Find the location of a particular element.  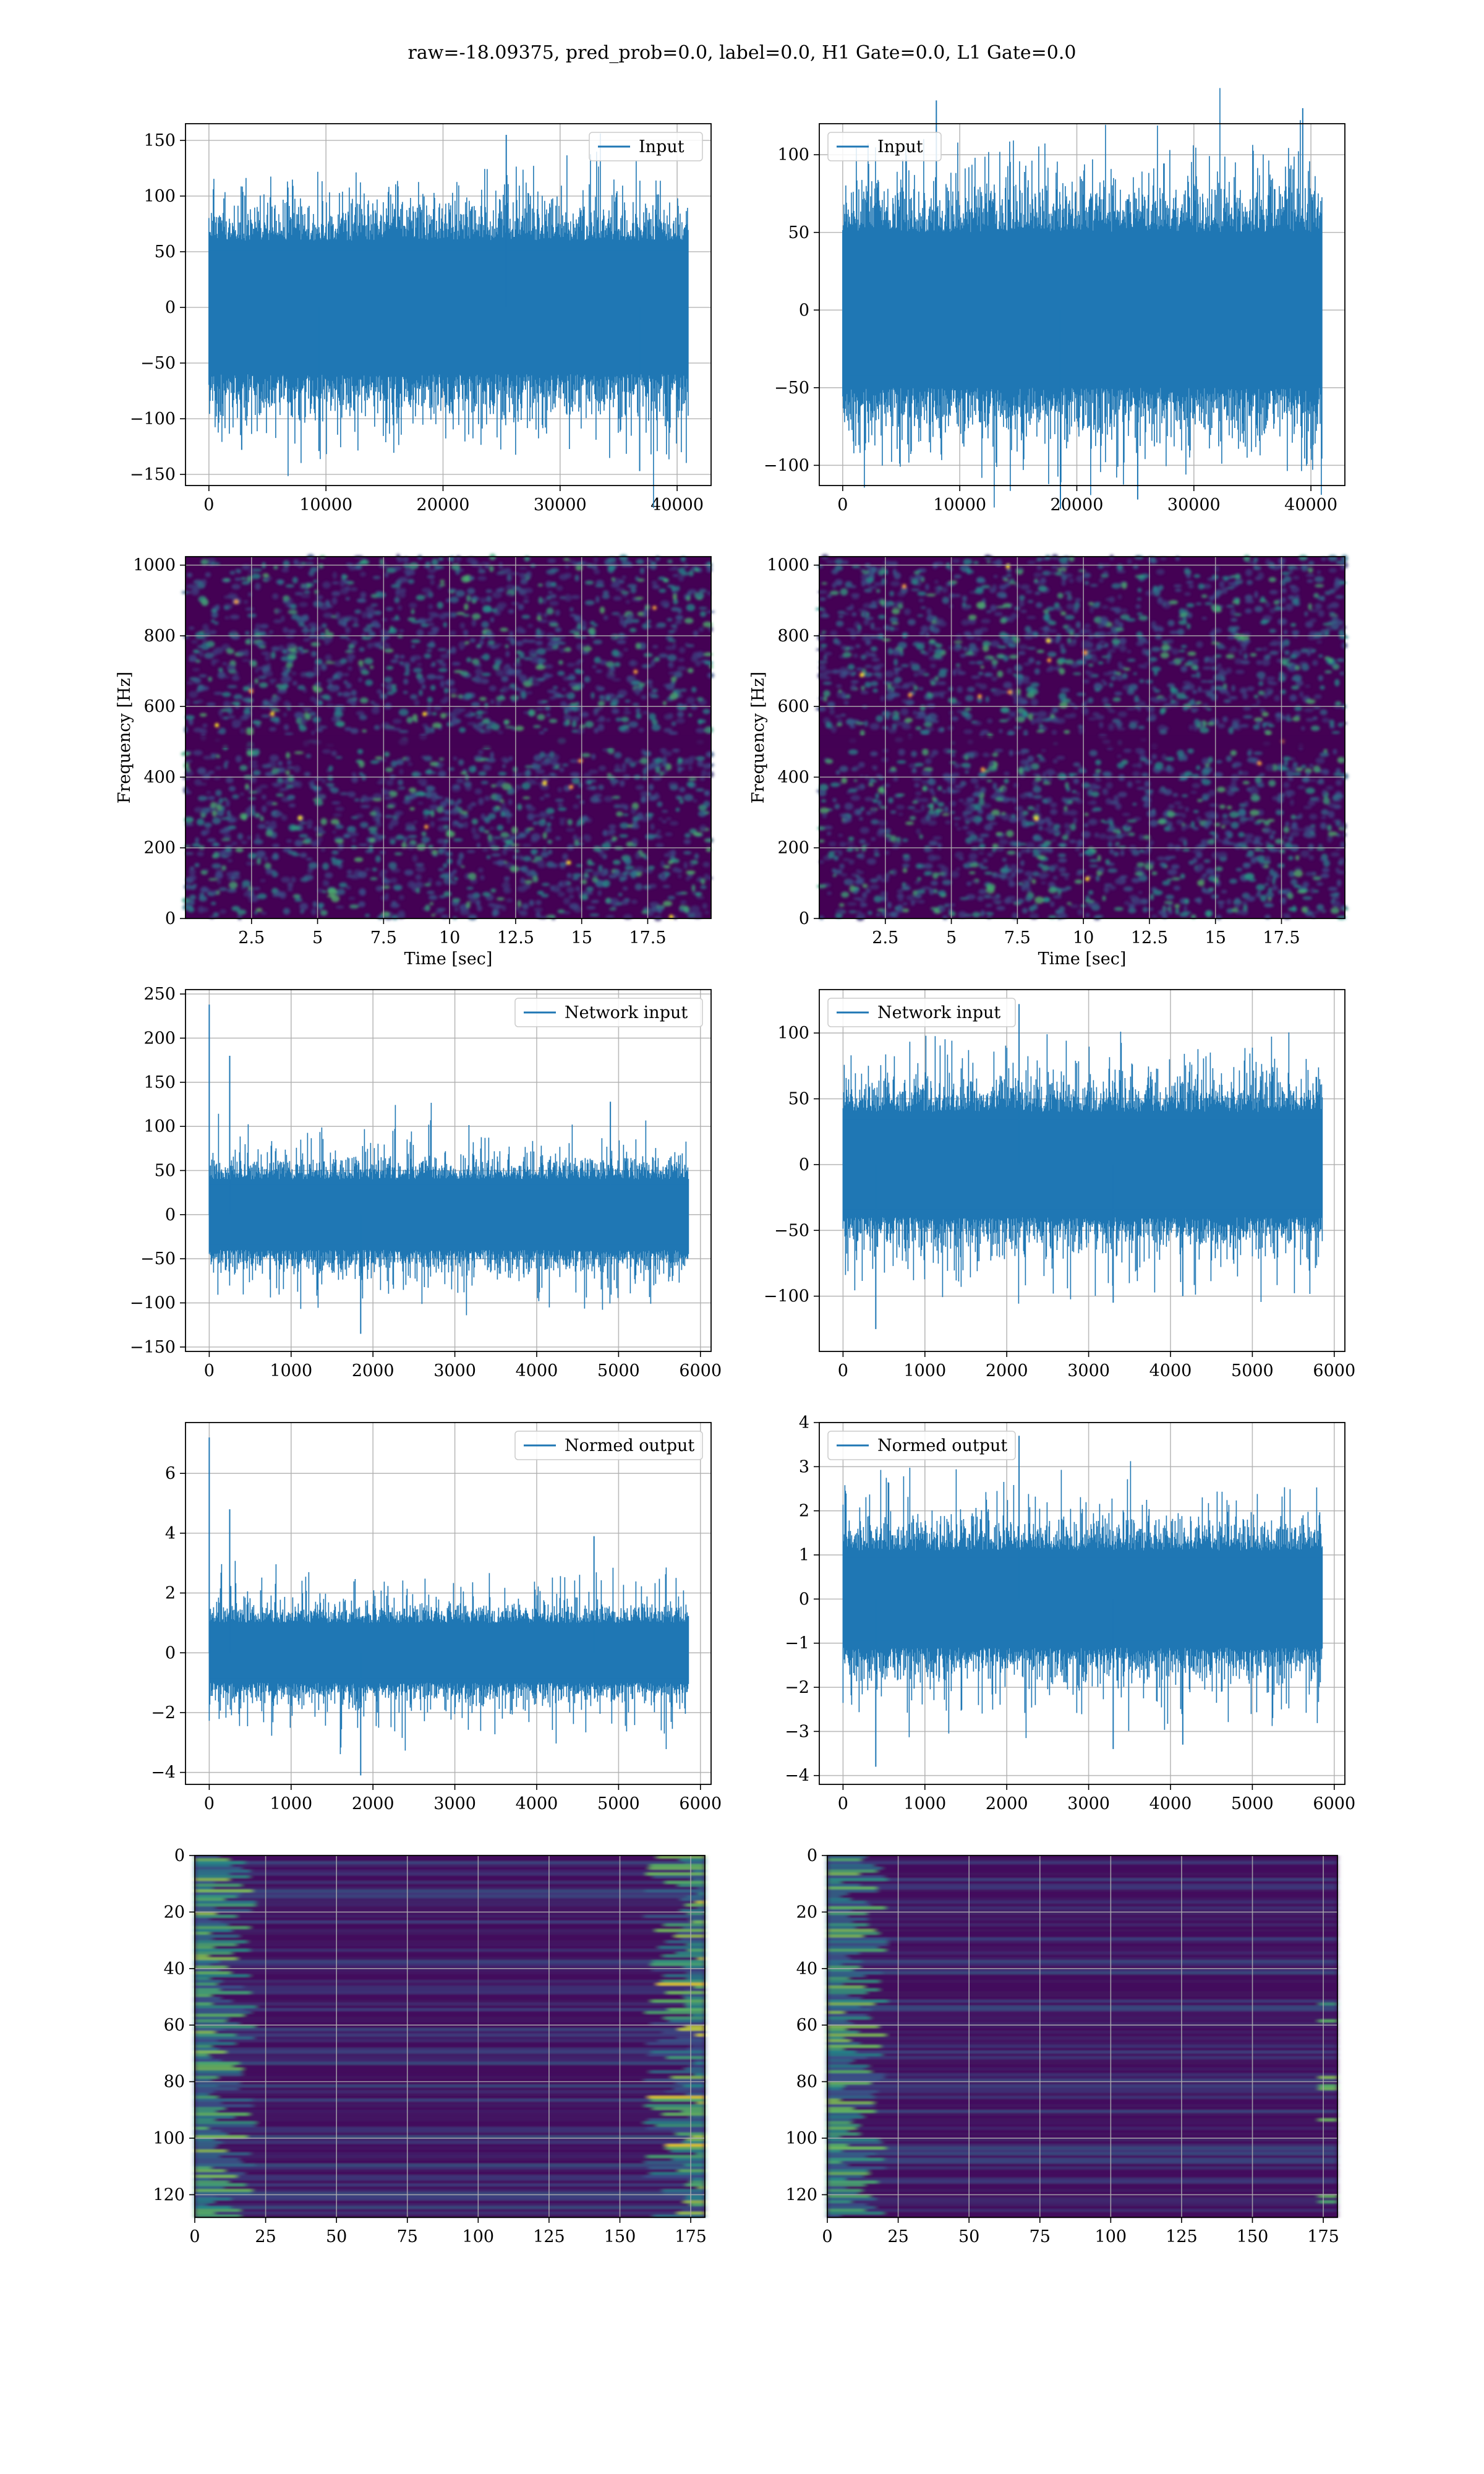

l1-normed-output-ytick-label-8: 4 is located at coordinates (804, 1423).